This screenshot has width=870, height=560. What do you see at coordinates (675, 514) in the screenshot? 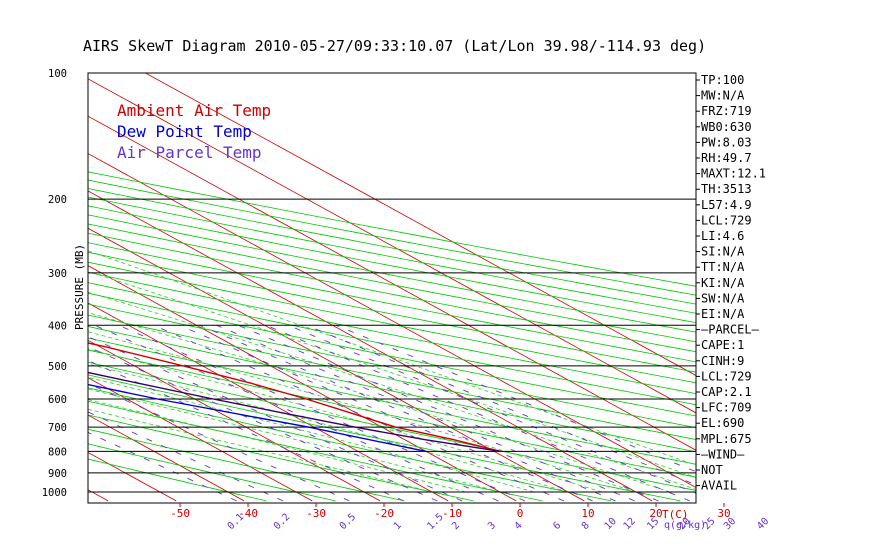
I see `x-axis-label: T(C)` at bounding box center [675, 514].